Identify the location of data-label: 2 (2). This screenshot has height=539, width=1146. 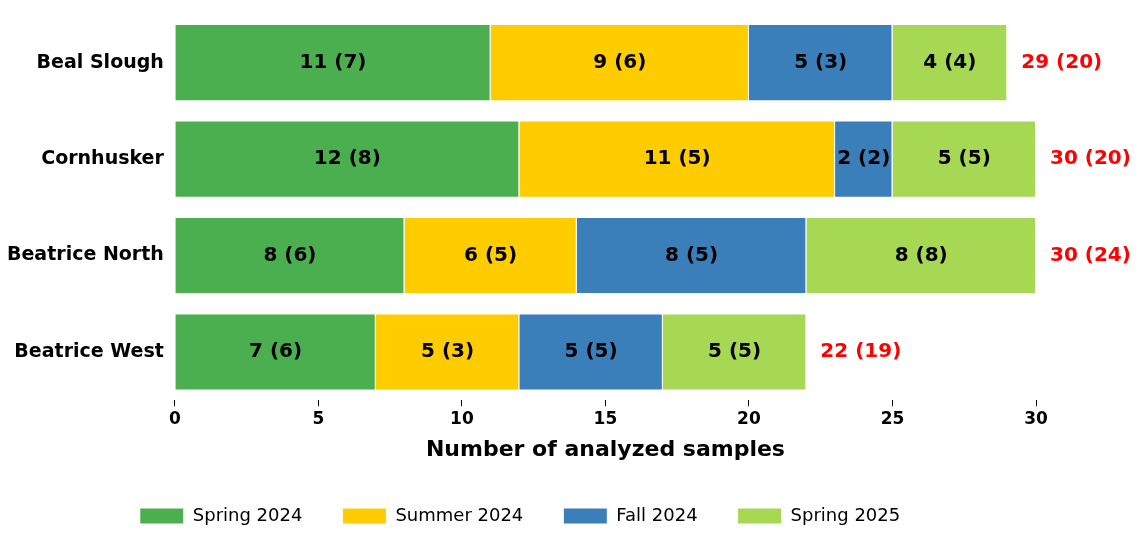
(864, 157).